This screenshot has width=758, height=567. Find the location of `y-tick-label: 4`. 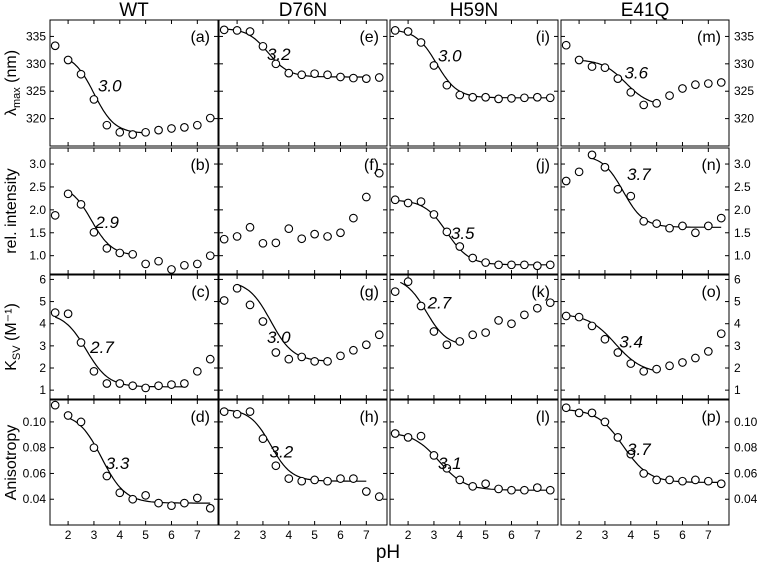

y-tick-label: 4 is located at coordinates (42, 324).